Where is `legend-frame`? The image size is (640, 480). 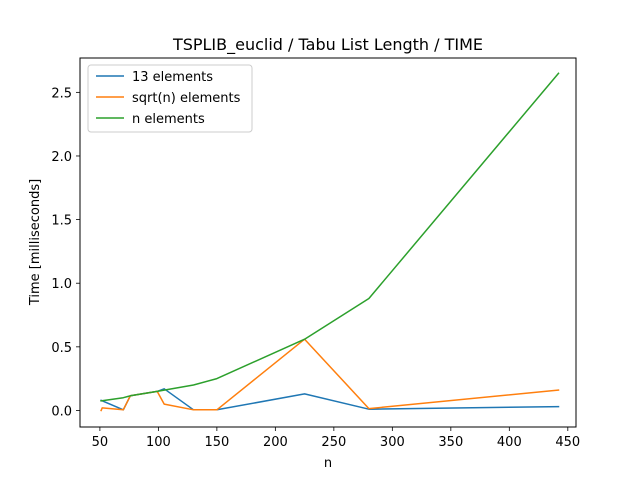
legend-frame is located at coordinates (170, 98).